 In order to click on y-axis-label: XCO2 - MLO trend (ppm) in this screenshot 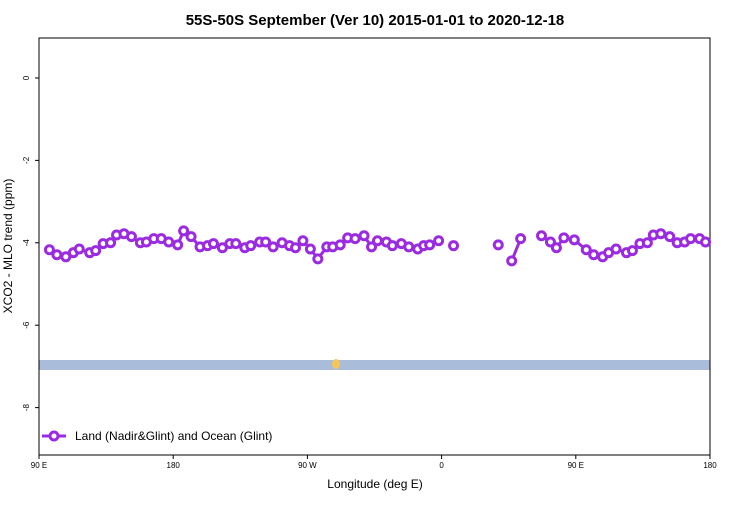, I will do `click(8, 246)`.